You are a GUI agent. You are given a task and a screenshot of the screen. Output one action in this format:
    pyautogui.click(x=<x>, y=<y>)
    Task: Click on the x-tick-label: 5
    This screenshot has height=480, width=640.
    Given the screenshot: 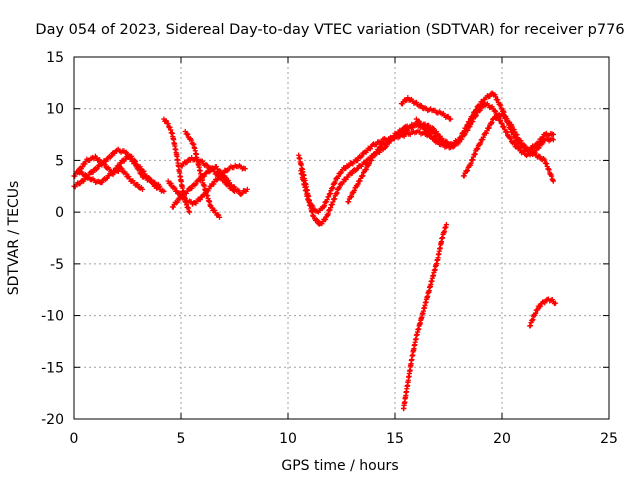 What is the action you would take?
    pyautogui.click(x=181, y=439)
    